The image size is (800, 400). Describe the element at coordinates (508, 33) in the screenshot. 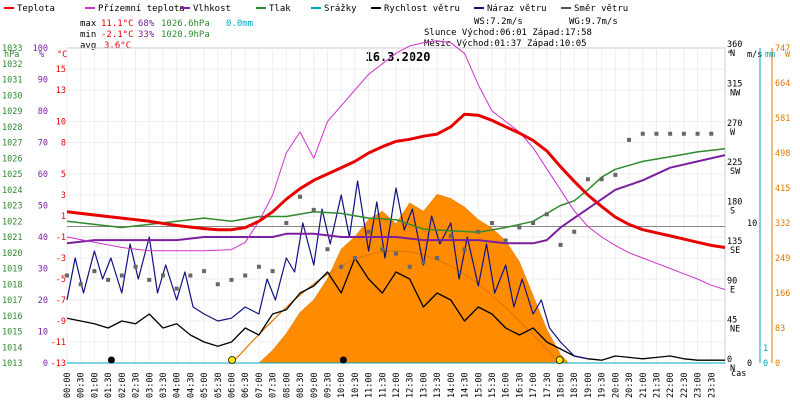

I see `info-sun: Slunce Východ:06:01 Západ:17:58` at that location.